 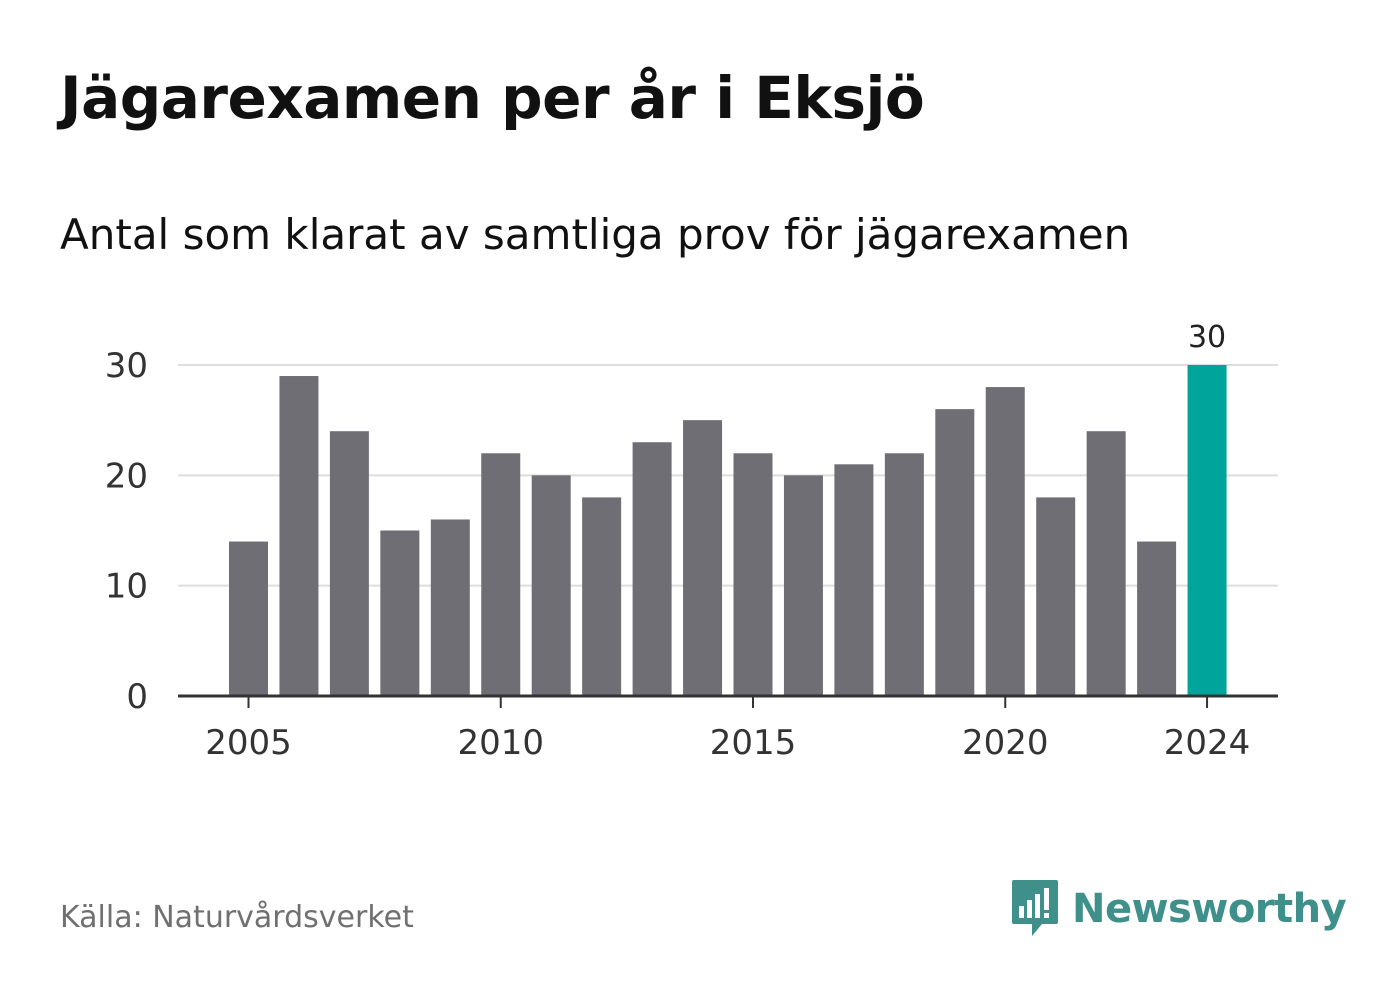 I want to click on bar-2011, so click(x=551, y=585).